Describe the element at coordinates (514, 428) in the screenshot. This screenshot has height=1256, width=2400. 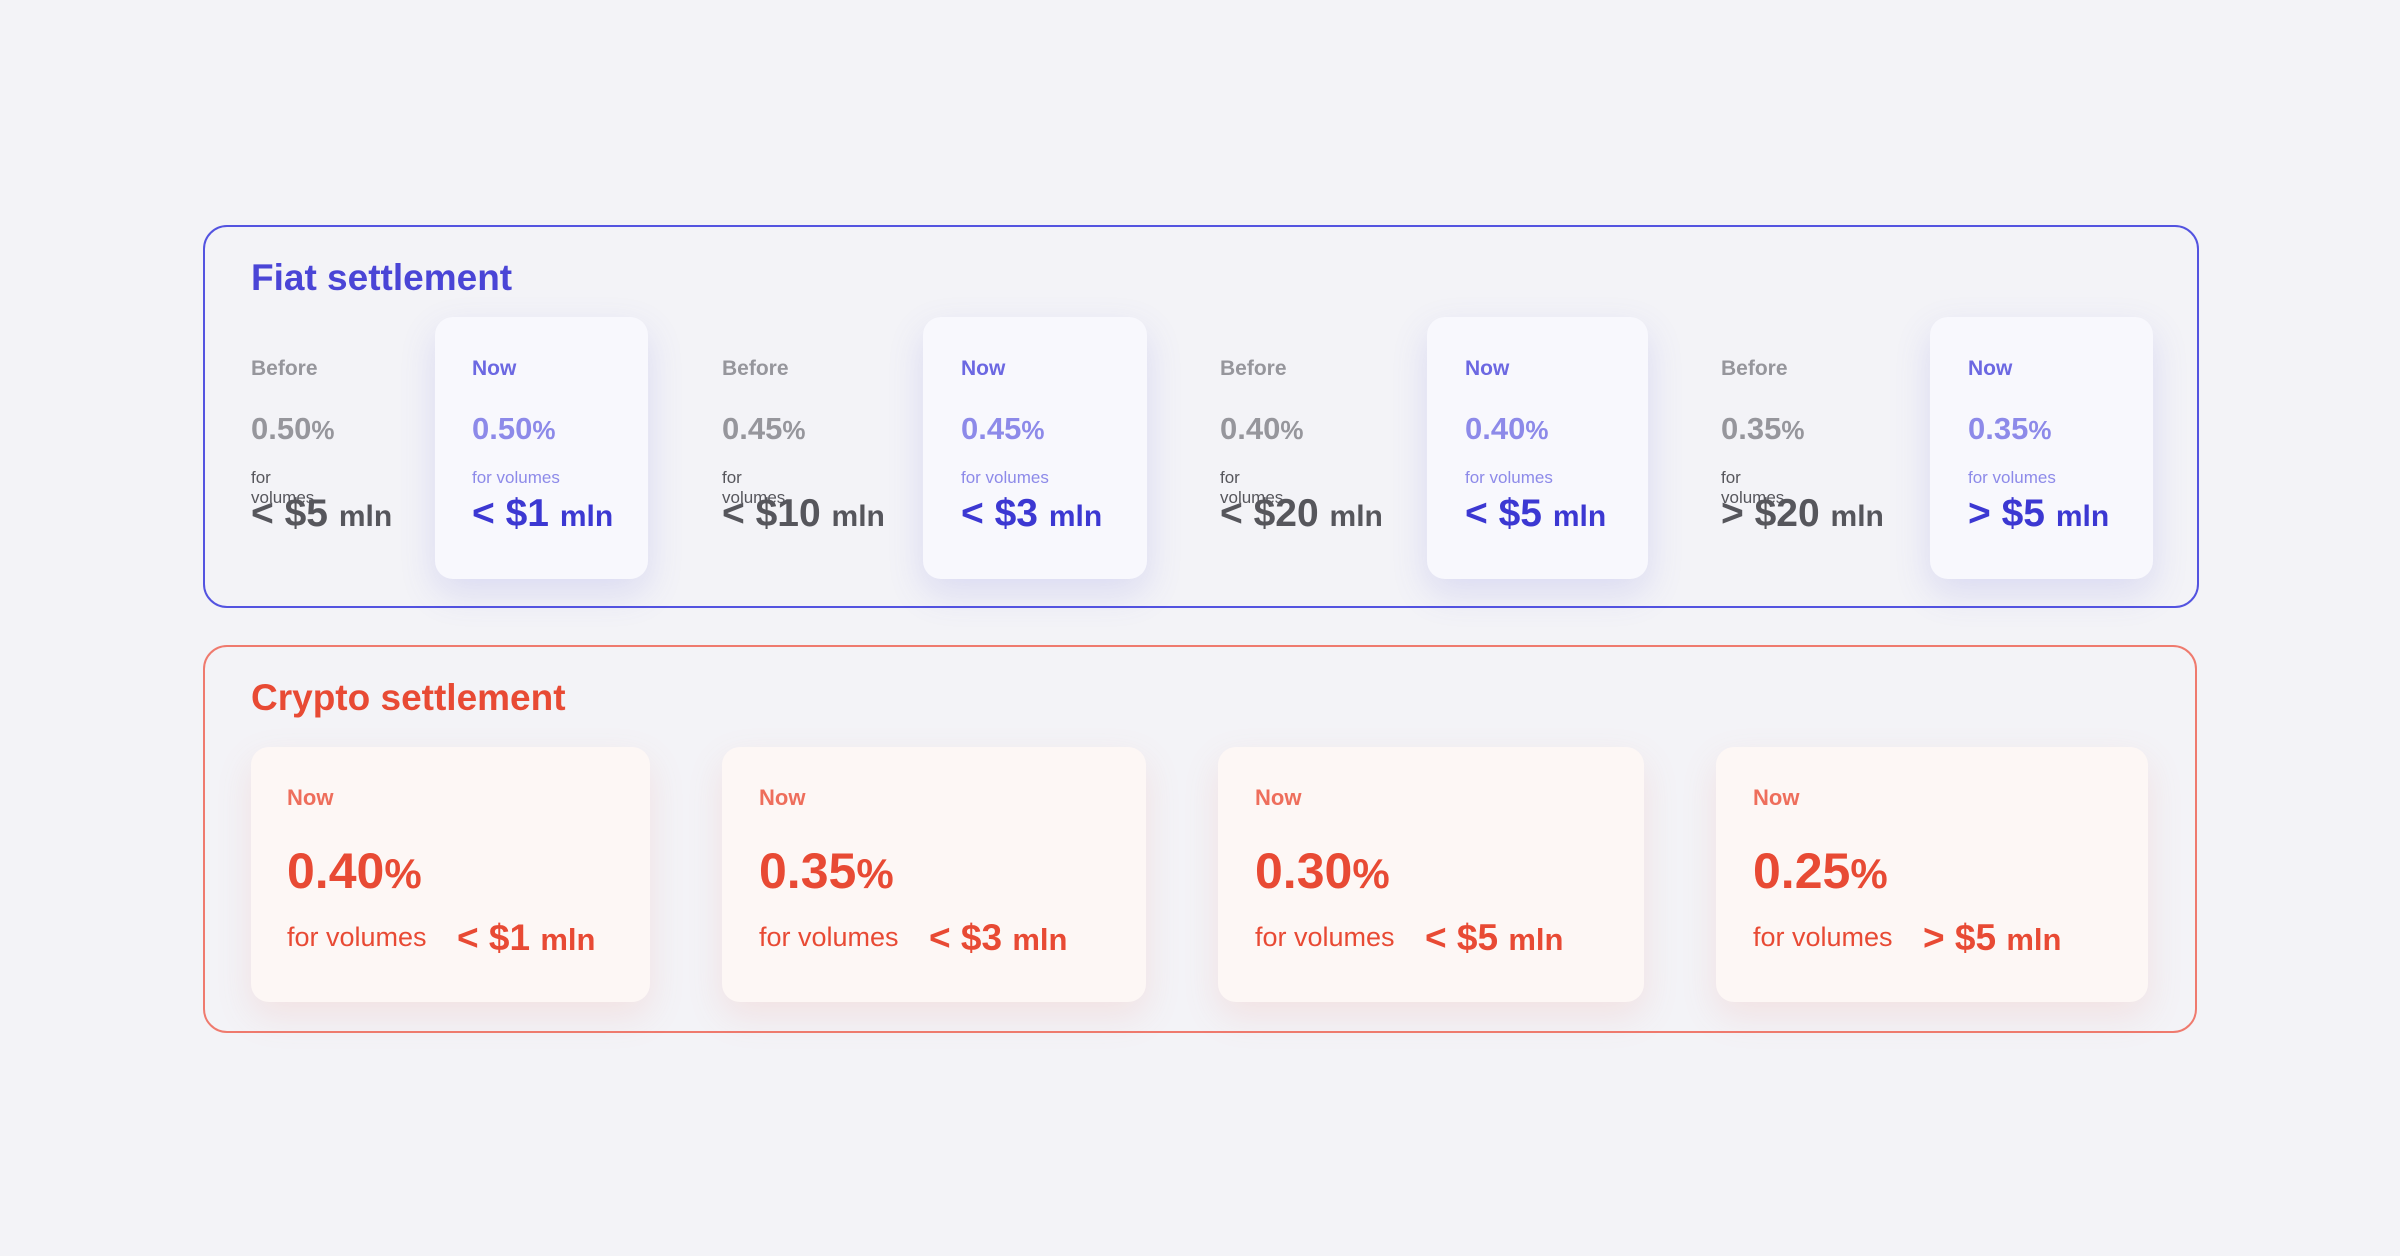
I see `now-fee-percent: 0.50%` at that location.